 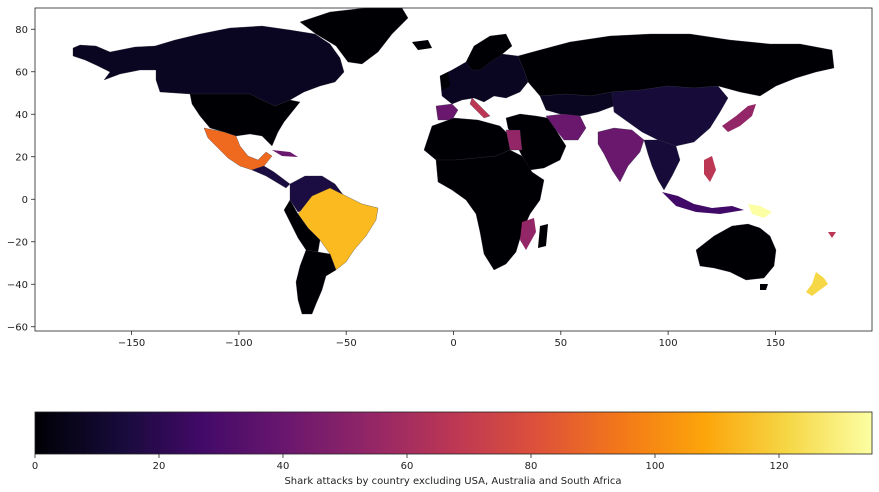 What do you see at coordinates (17, 285) in the screenshot?
I see `y-tick-label: −40` at bounding box center [17, 285].